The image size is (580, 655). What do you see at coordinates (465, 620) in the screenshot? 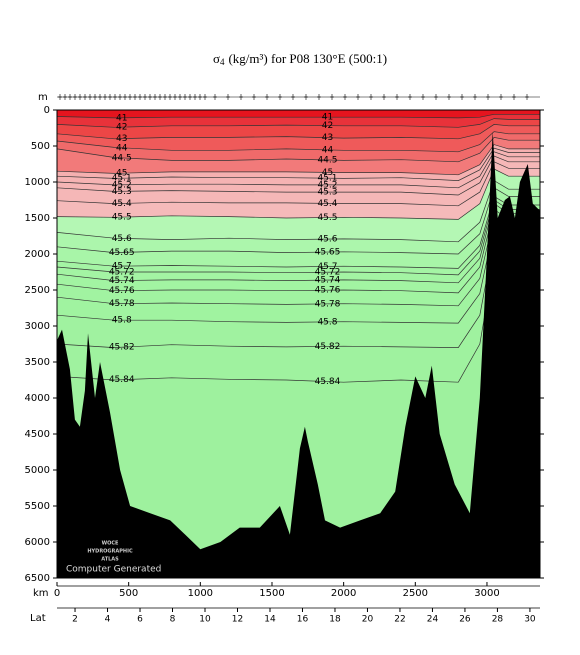
I see `lat-tick-label: 26` at bounding box center [465, 620].